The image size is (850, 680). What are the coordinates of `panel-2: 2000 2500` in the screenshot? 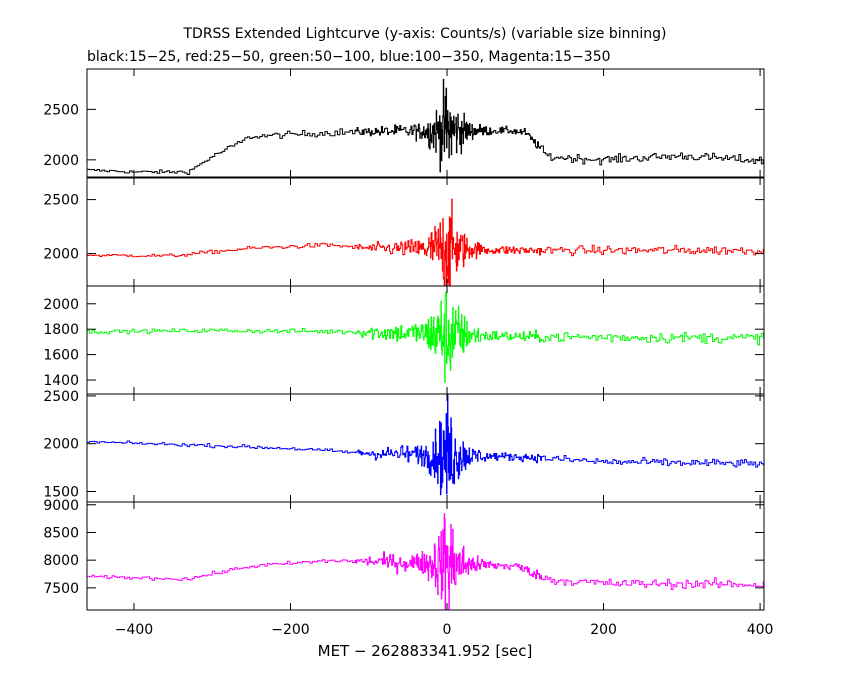 It's located at (404, 232).